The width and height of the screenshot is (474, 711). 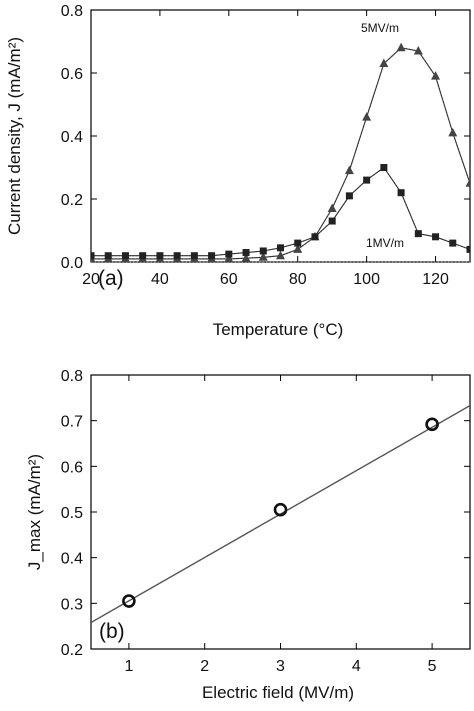 I want to click on x-tick-label: 80, so click(x=298, y=279).